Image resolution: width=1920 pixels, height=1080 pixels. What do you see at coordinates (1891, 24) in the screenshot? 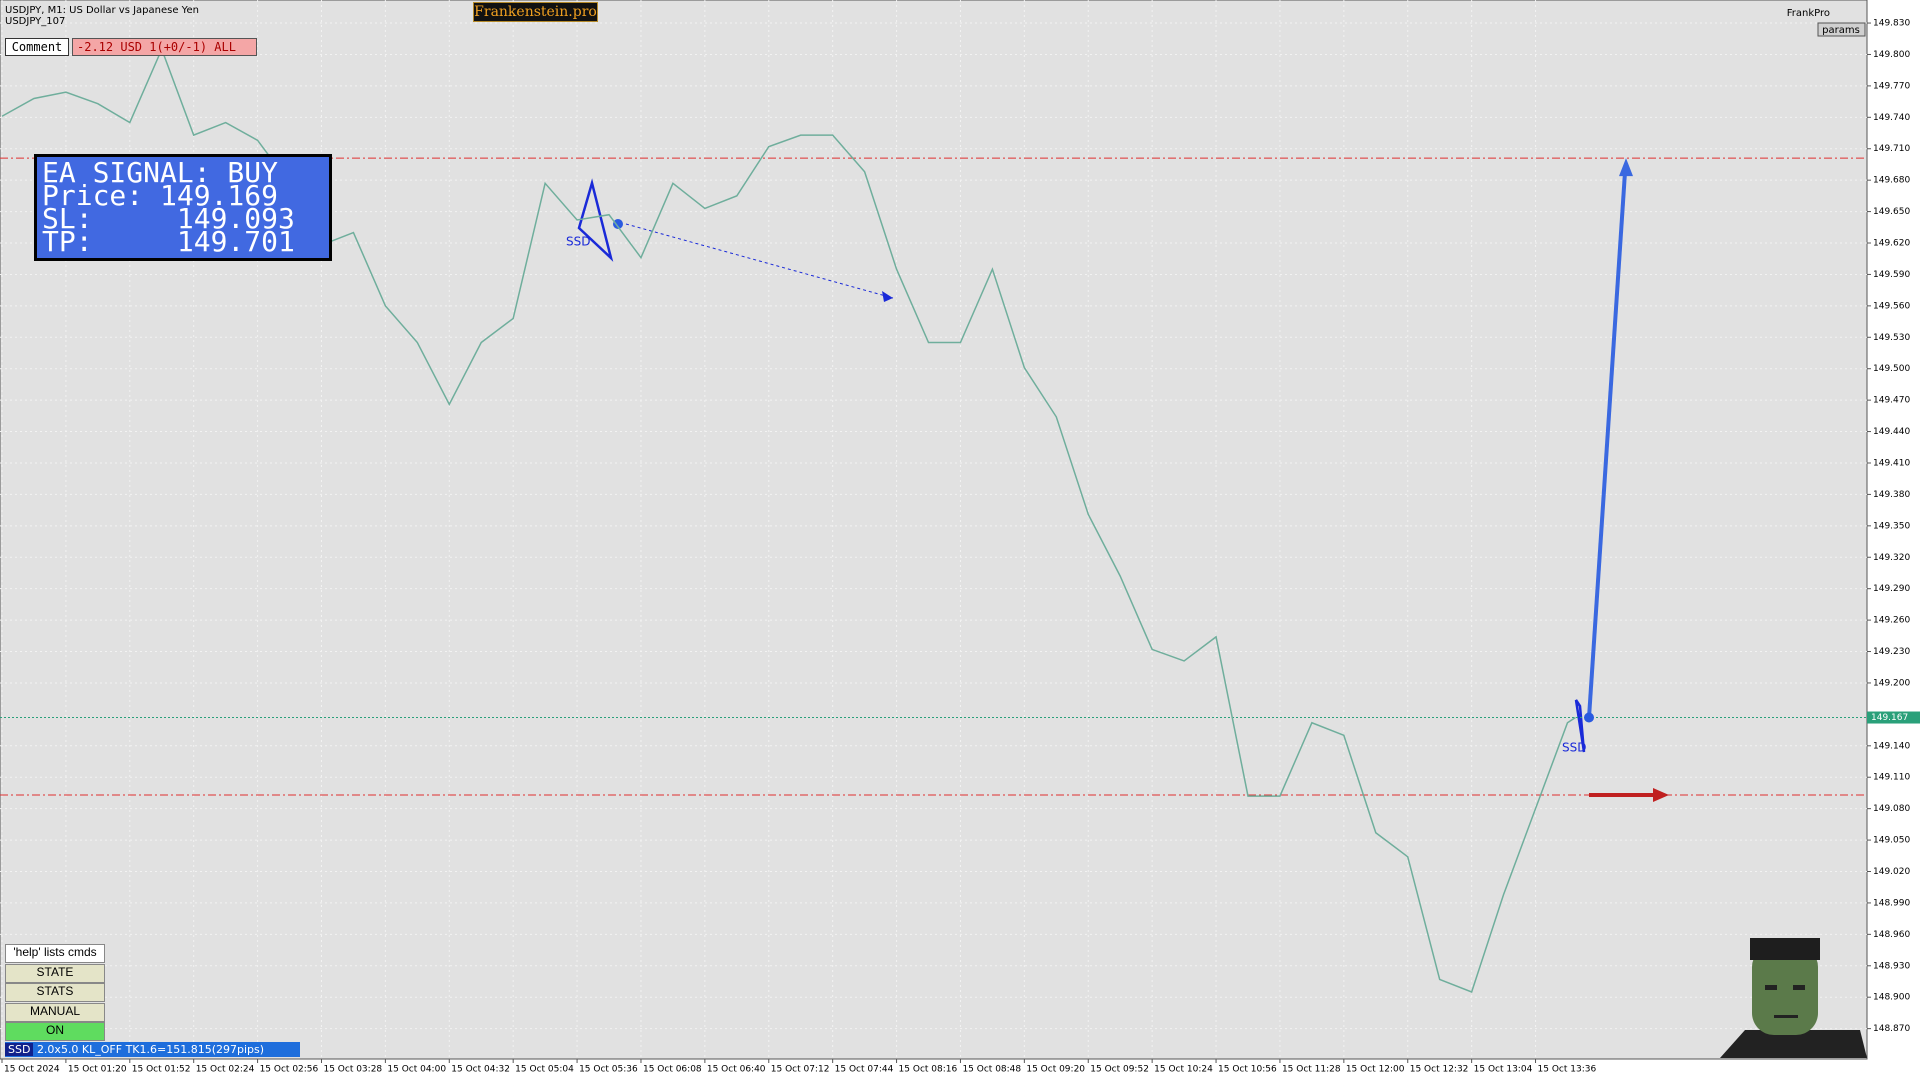
I see `y-tick-label: 149.830` at bounding box center [1891, 24].